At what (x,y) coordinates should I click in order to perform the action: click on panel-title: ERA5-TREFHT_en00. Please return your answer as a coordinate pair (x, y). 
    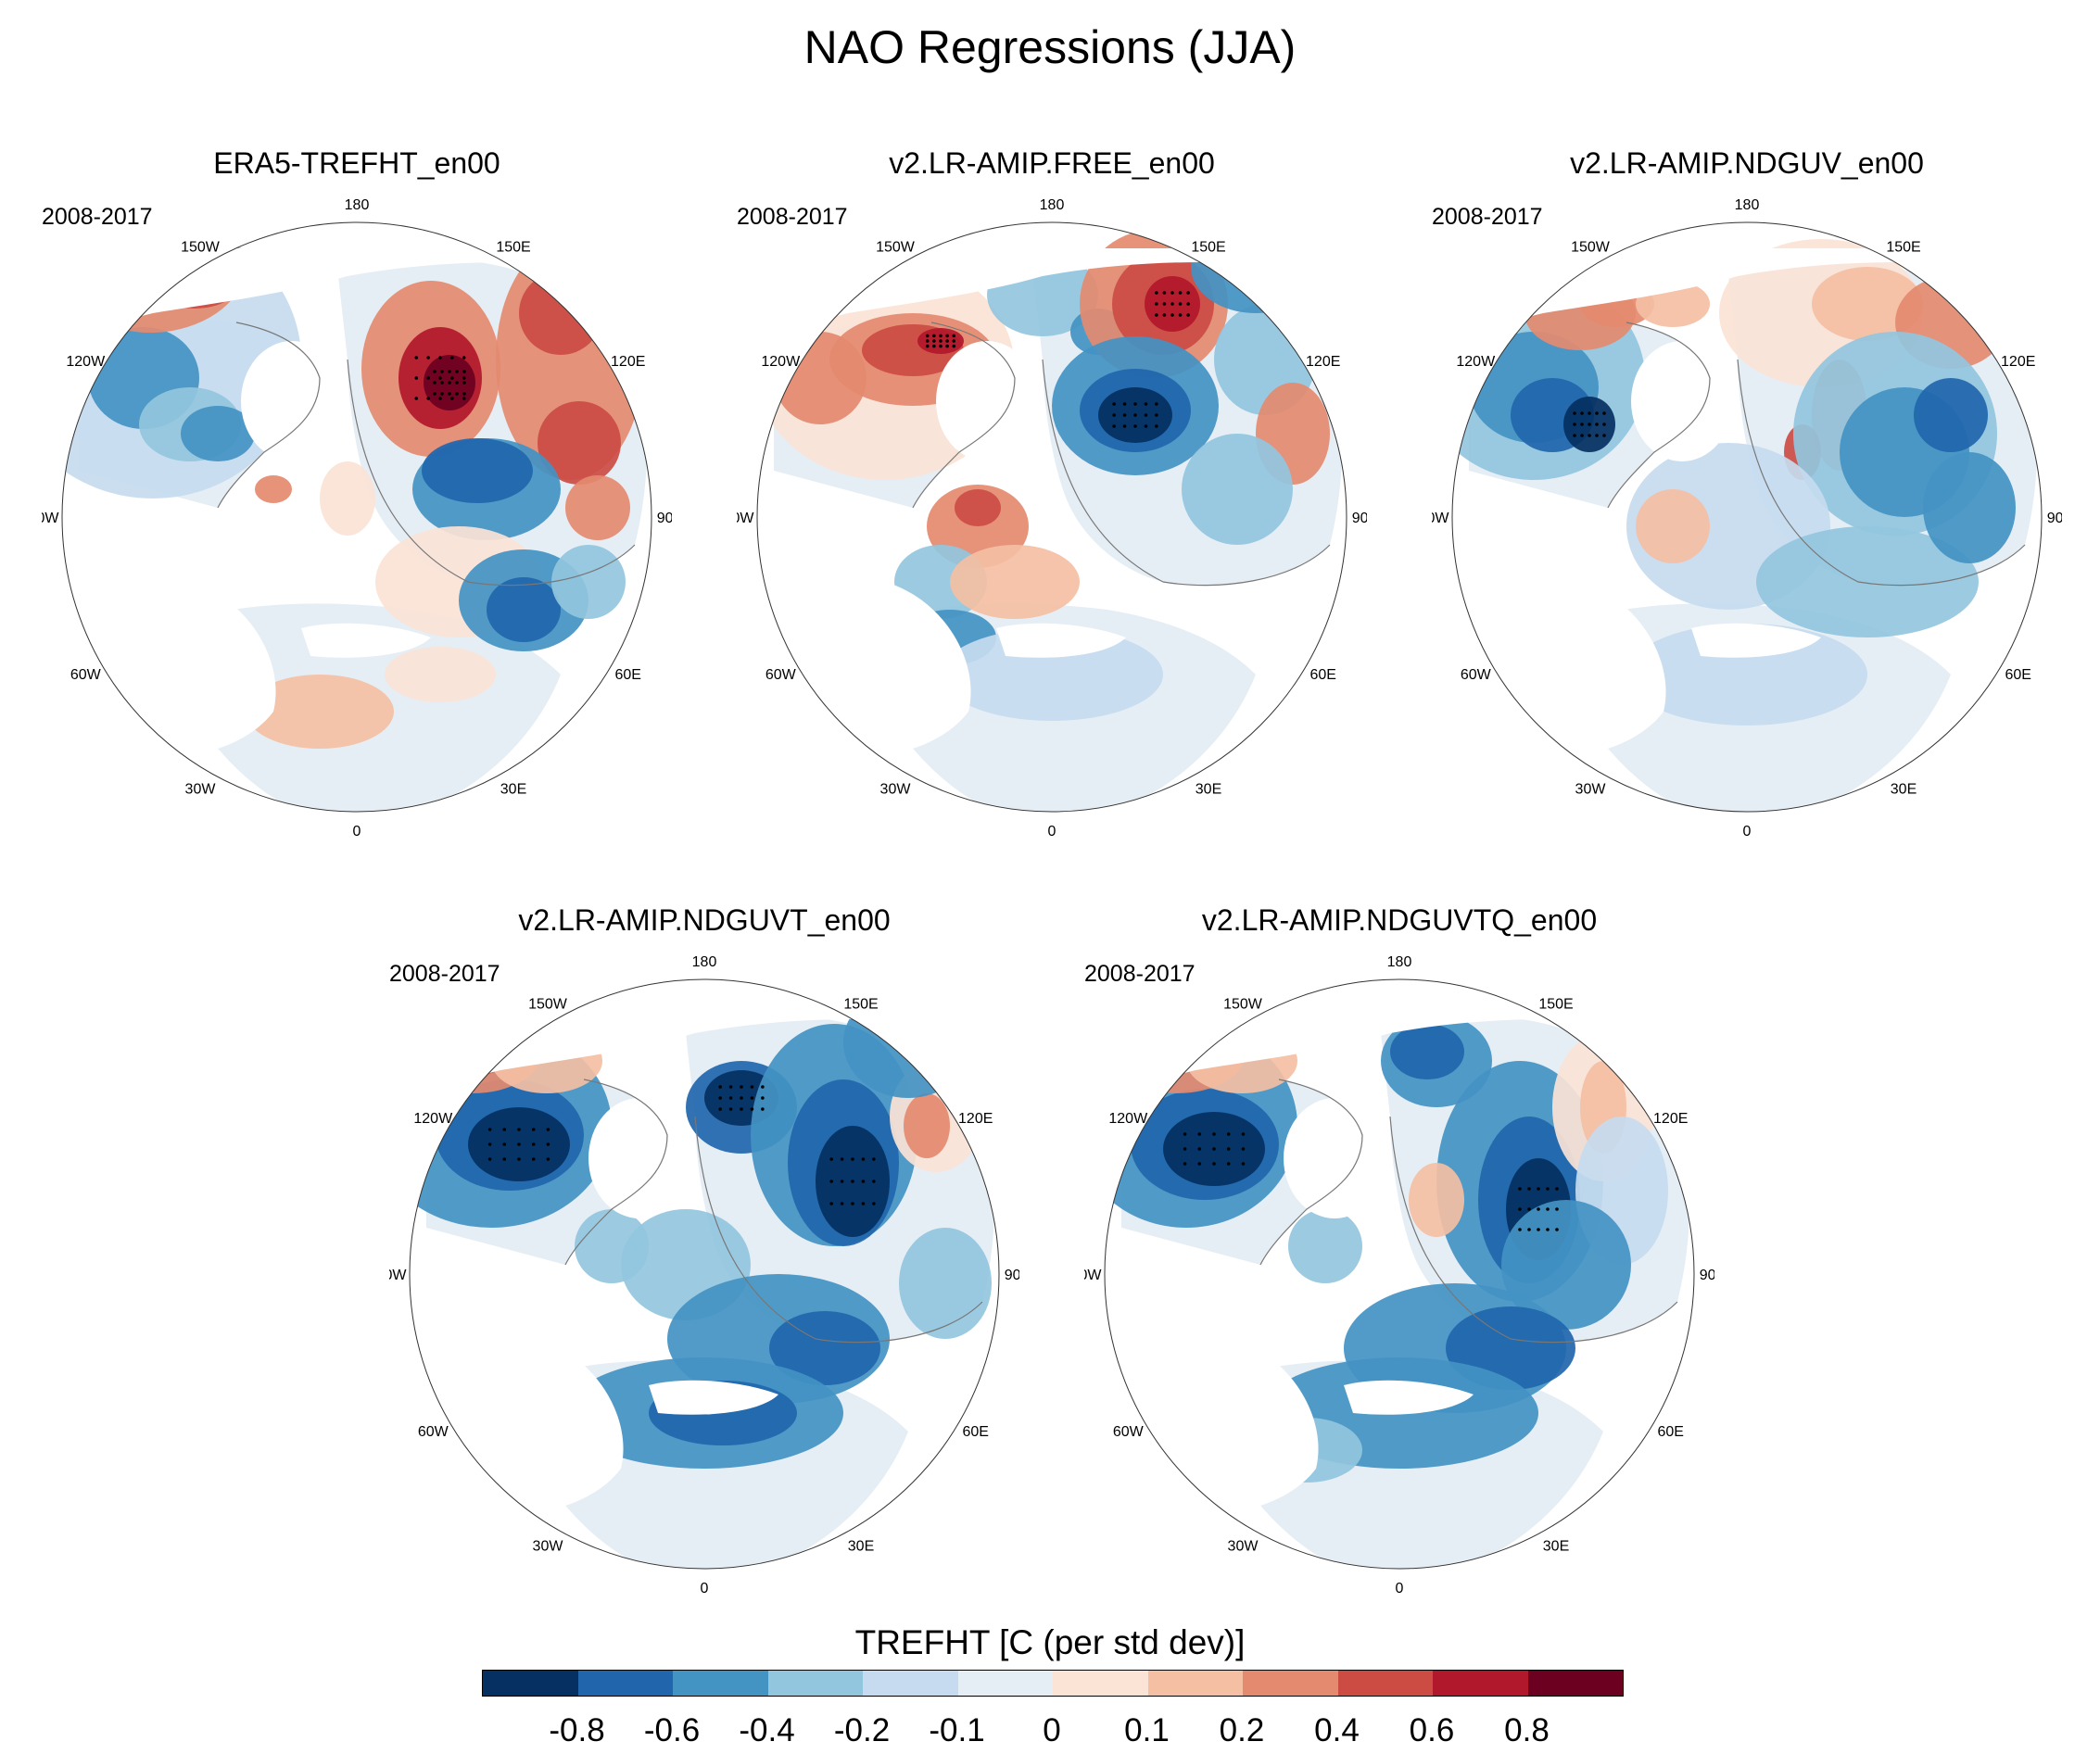
    Looking at the image, I should click on (356, 163).